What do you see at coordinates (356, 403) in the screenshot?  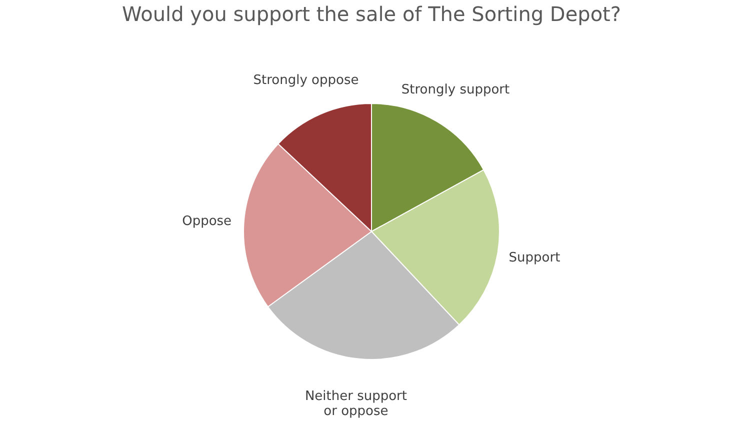 I see `slice-label: Neither support or oppose` at bounding box center [356, 403].